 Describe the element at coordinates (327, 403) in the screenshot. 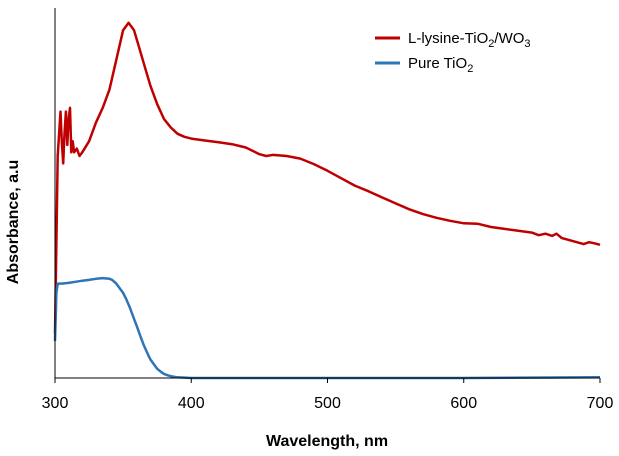

I see `x-tick-label: 500` at that location.